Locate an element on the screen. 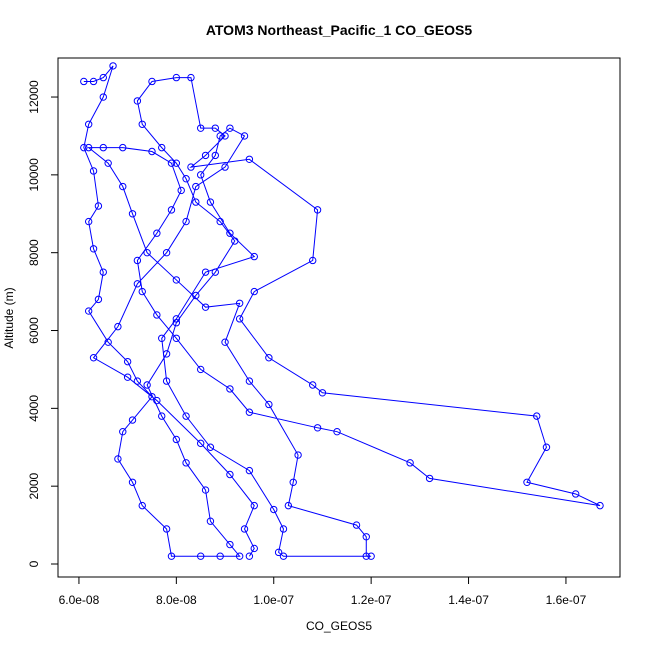  x-axis-label: CO_GEOS5 is located at coordinates (339, 626).